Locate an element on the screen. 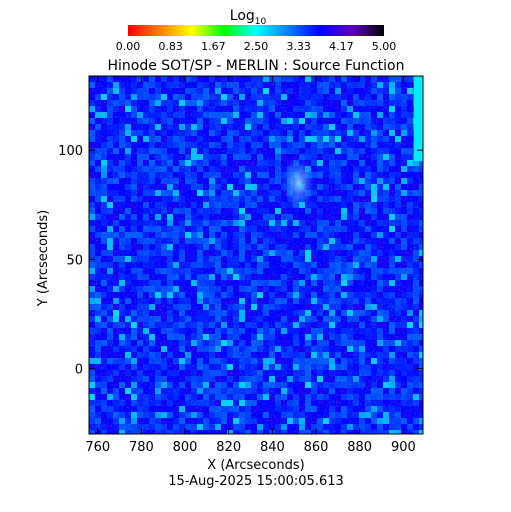  heatmap-features is located at coordinates (352, 142).